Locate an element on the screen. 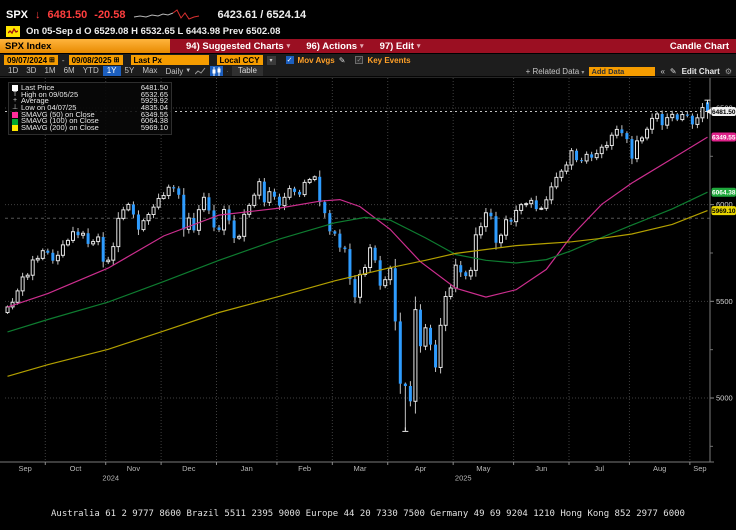 The width and height of the screenshot is (736, 530). period-tab-3d: 3D is located at coordinates (31, 70).